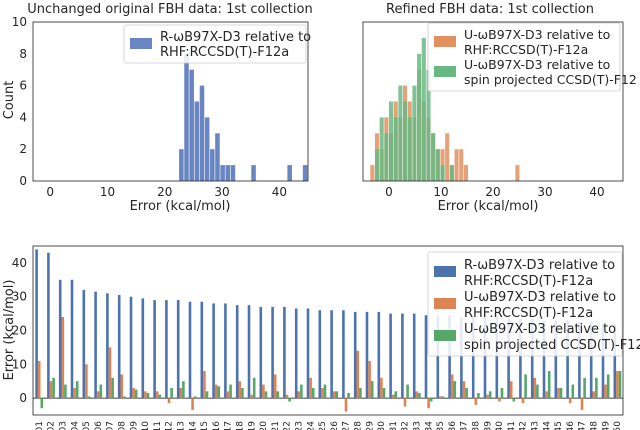 The image size is (640, 430). What do you see at coordinates (243, 117) in the screenshot?
I see `histogram-bars-original` at bounding box center [243, 117].